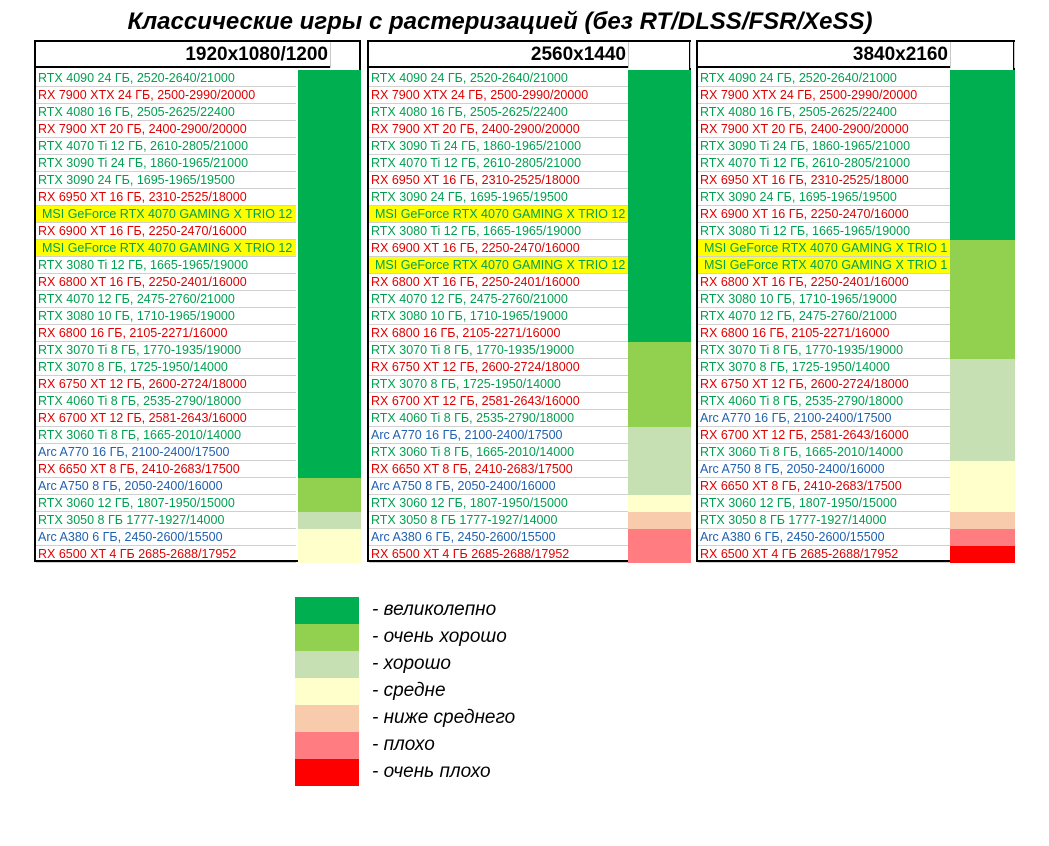 The image size is (1049, 846). Describe the element at coordinates (498, 55) in the screenshot. I see `panel-header: 2560x1440` at that location.